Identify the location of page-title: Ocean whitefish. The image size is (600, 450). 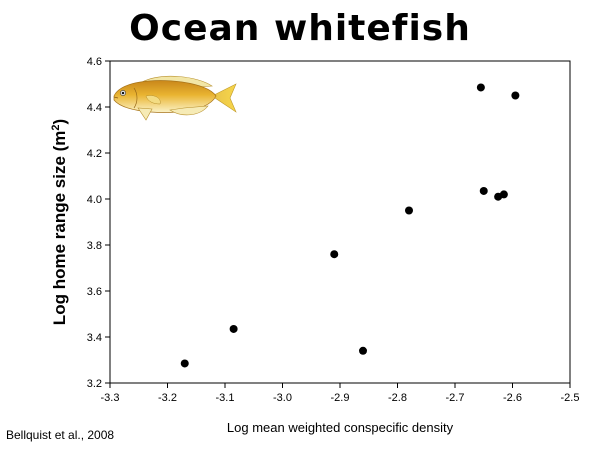
(300, 28).